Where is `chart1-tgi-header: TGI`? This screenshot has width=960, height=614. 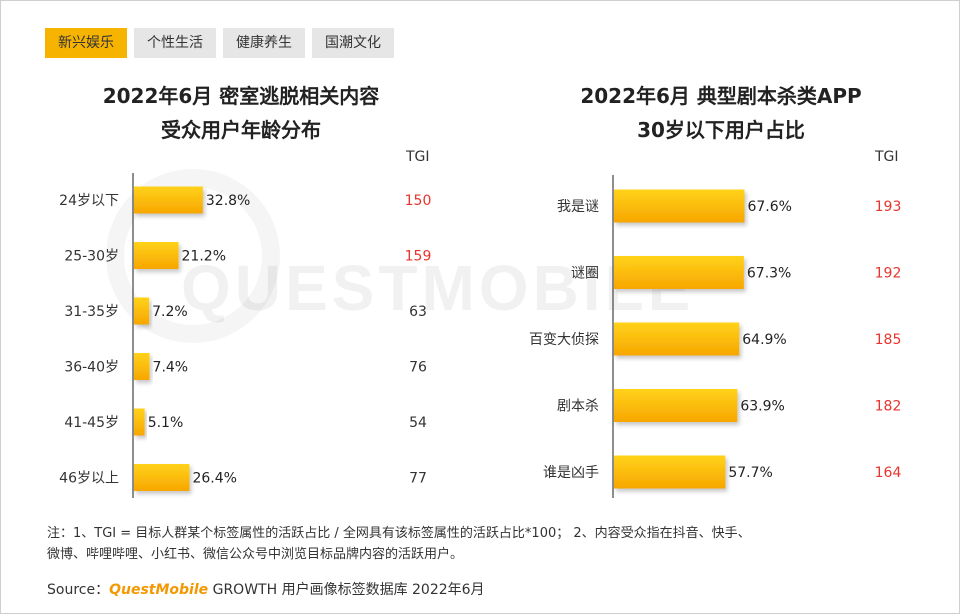
chart1-tgi-header: TGI is located at coordinates (418, 157).